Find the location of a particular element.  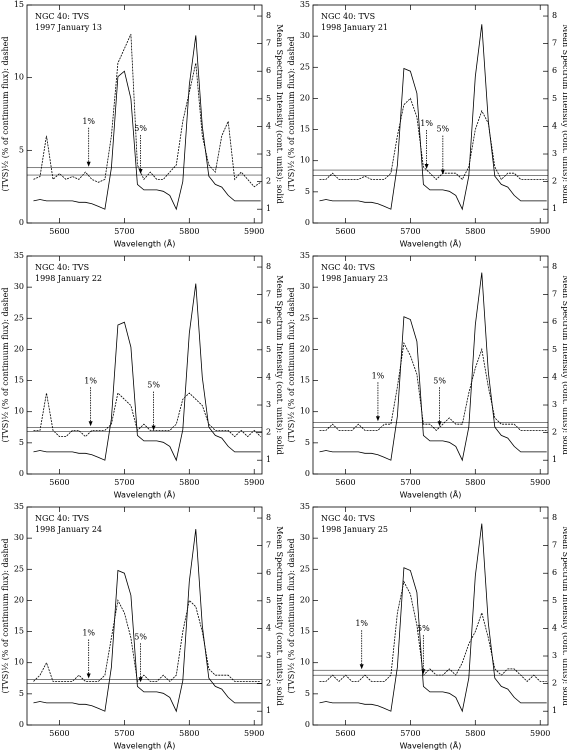

y-tick-label: 25 is located at coordinates (305, 317).